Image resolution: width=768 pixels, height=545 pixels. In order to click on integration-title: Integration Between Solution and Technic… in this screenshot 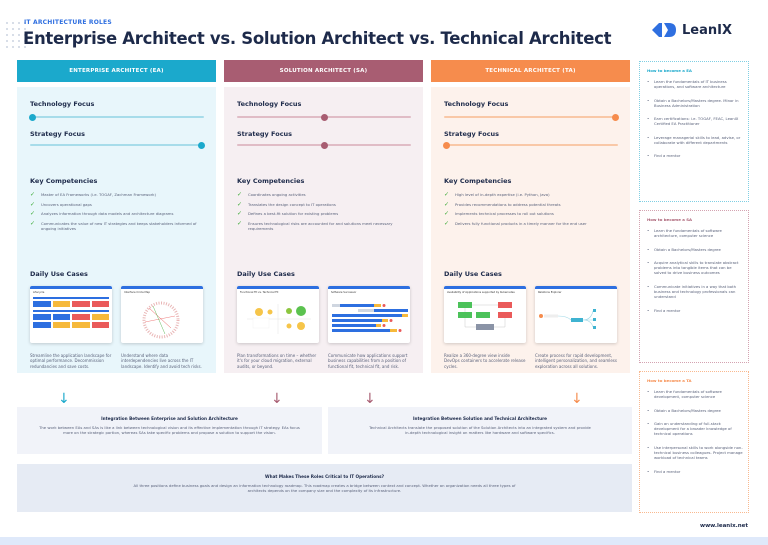, I will do `click(479, 418)`.